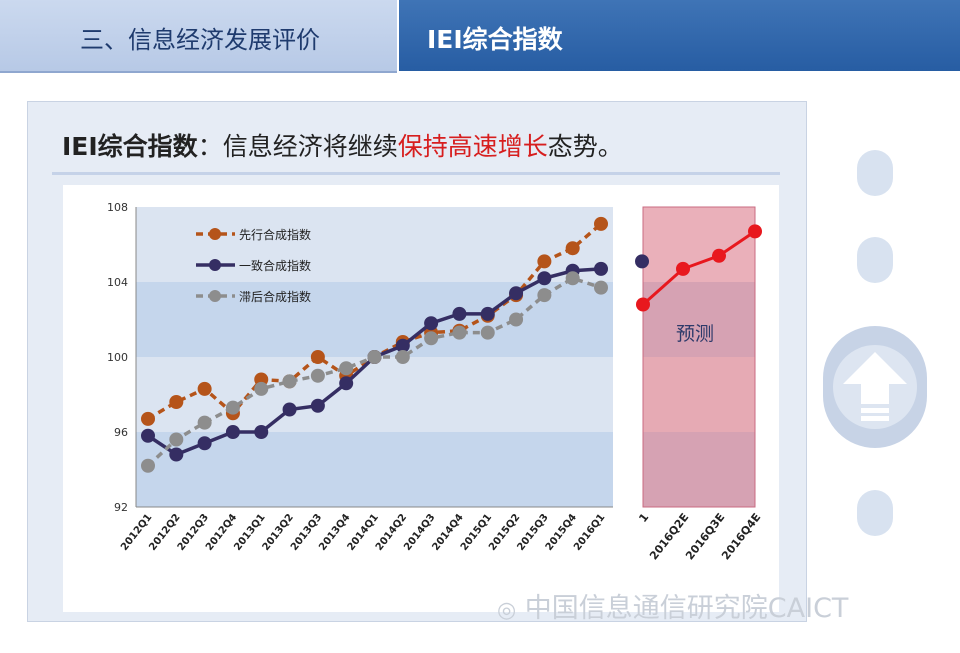  Describe the element at coordinates (130, 146) in the screenshot. I see `headline-keyword: IEI综合指数` at that location.